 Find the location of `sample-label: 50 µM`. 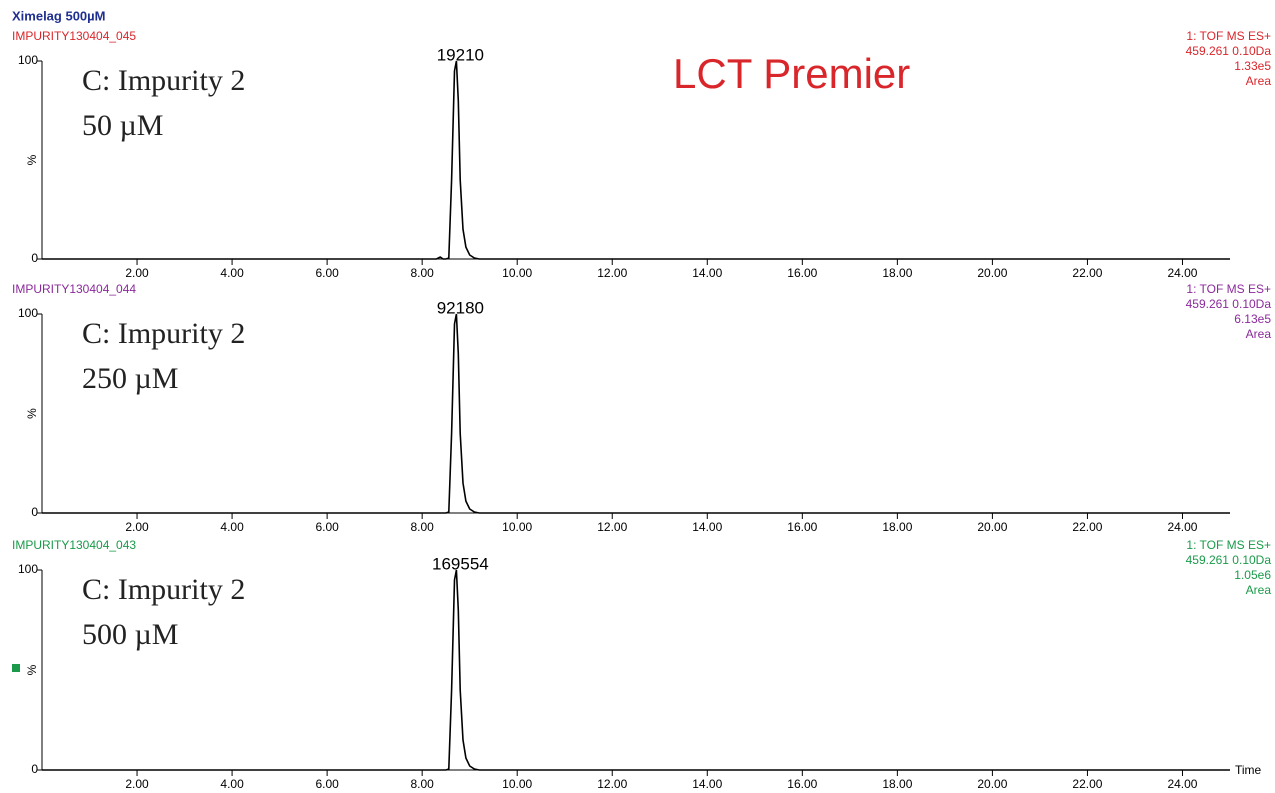

sample-label: 50 µM is located at coordinates (122, 125).